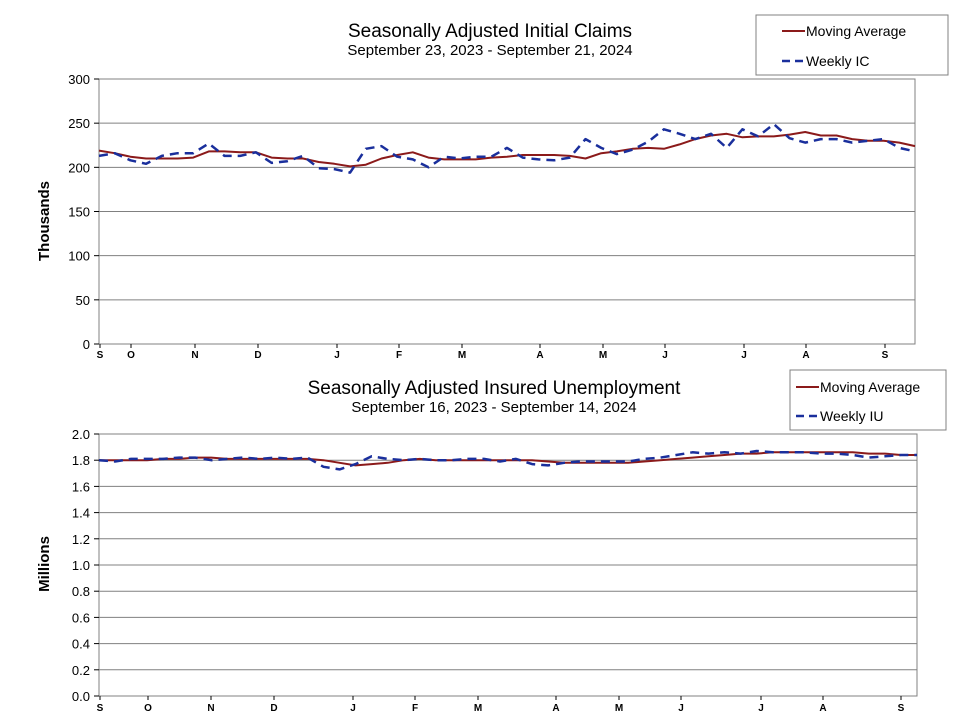 The width and height of the screenshot is (965, 726). I want to click on y-tick-label: 2.0, so click(81, 434).